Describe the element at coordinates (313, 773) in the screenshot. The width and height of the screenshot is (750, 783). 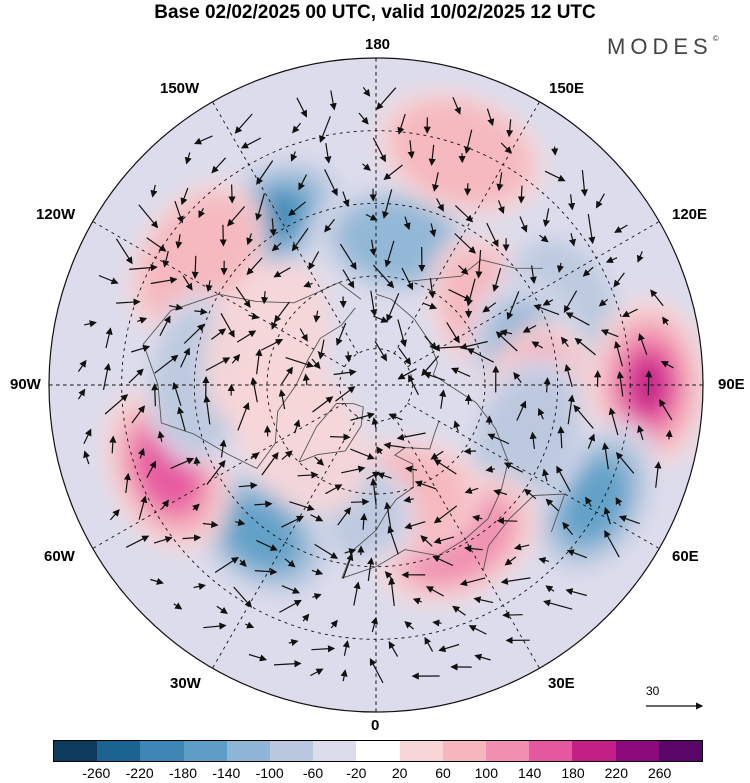
I see `colorbar-tick-label: -60` at that location.